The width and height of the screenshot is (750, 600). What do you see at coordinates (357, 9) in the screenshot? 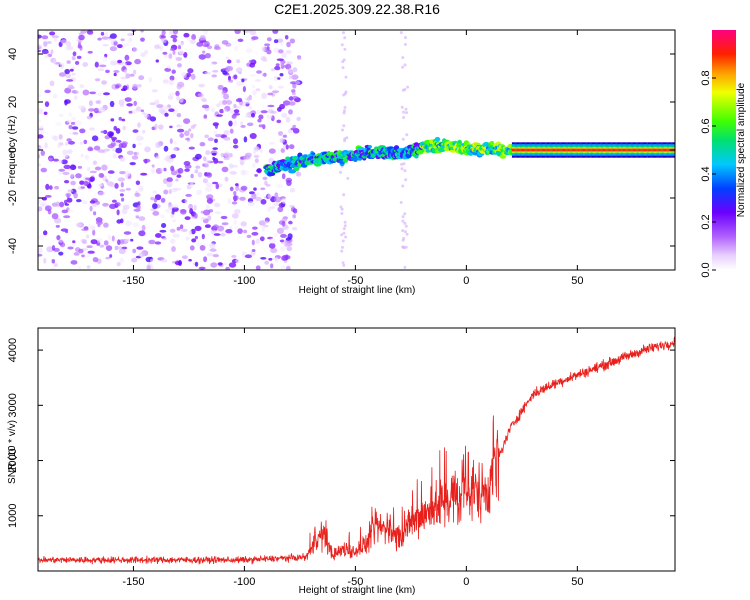
I see `chart-title: C2E1.2025.309.22.38.R16` at bounding box center [357, 9].